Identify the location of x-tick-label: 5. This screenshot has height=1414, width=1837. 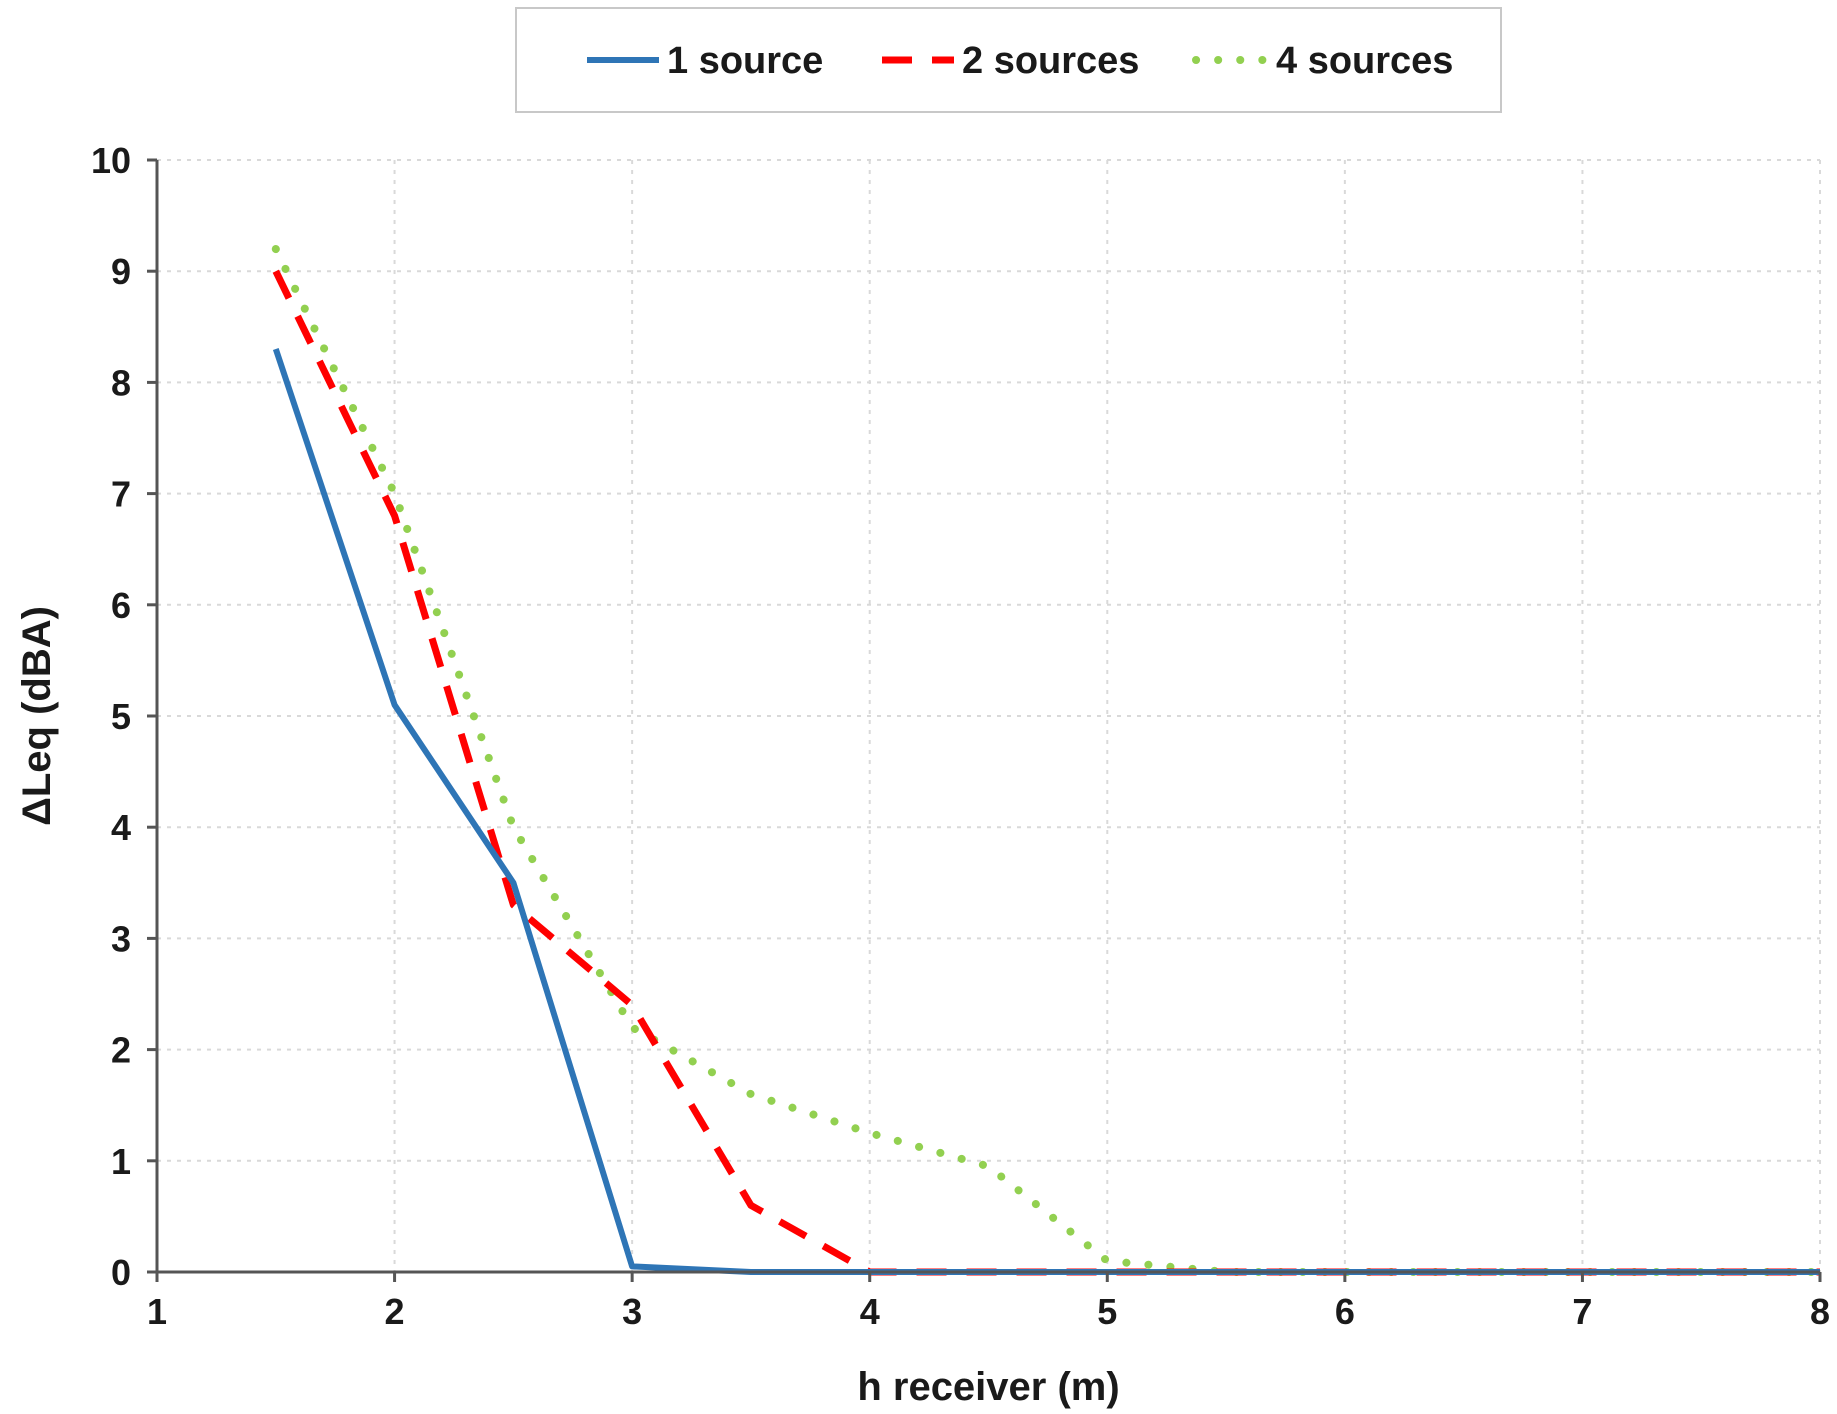
(1107, 1311).